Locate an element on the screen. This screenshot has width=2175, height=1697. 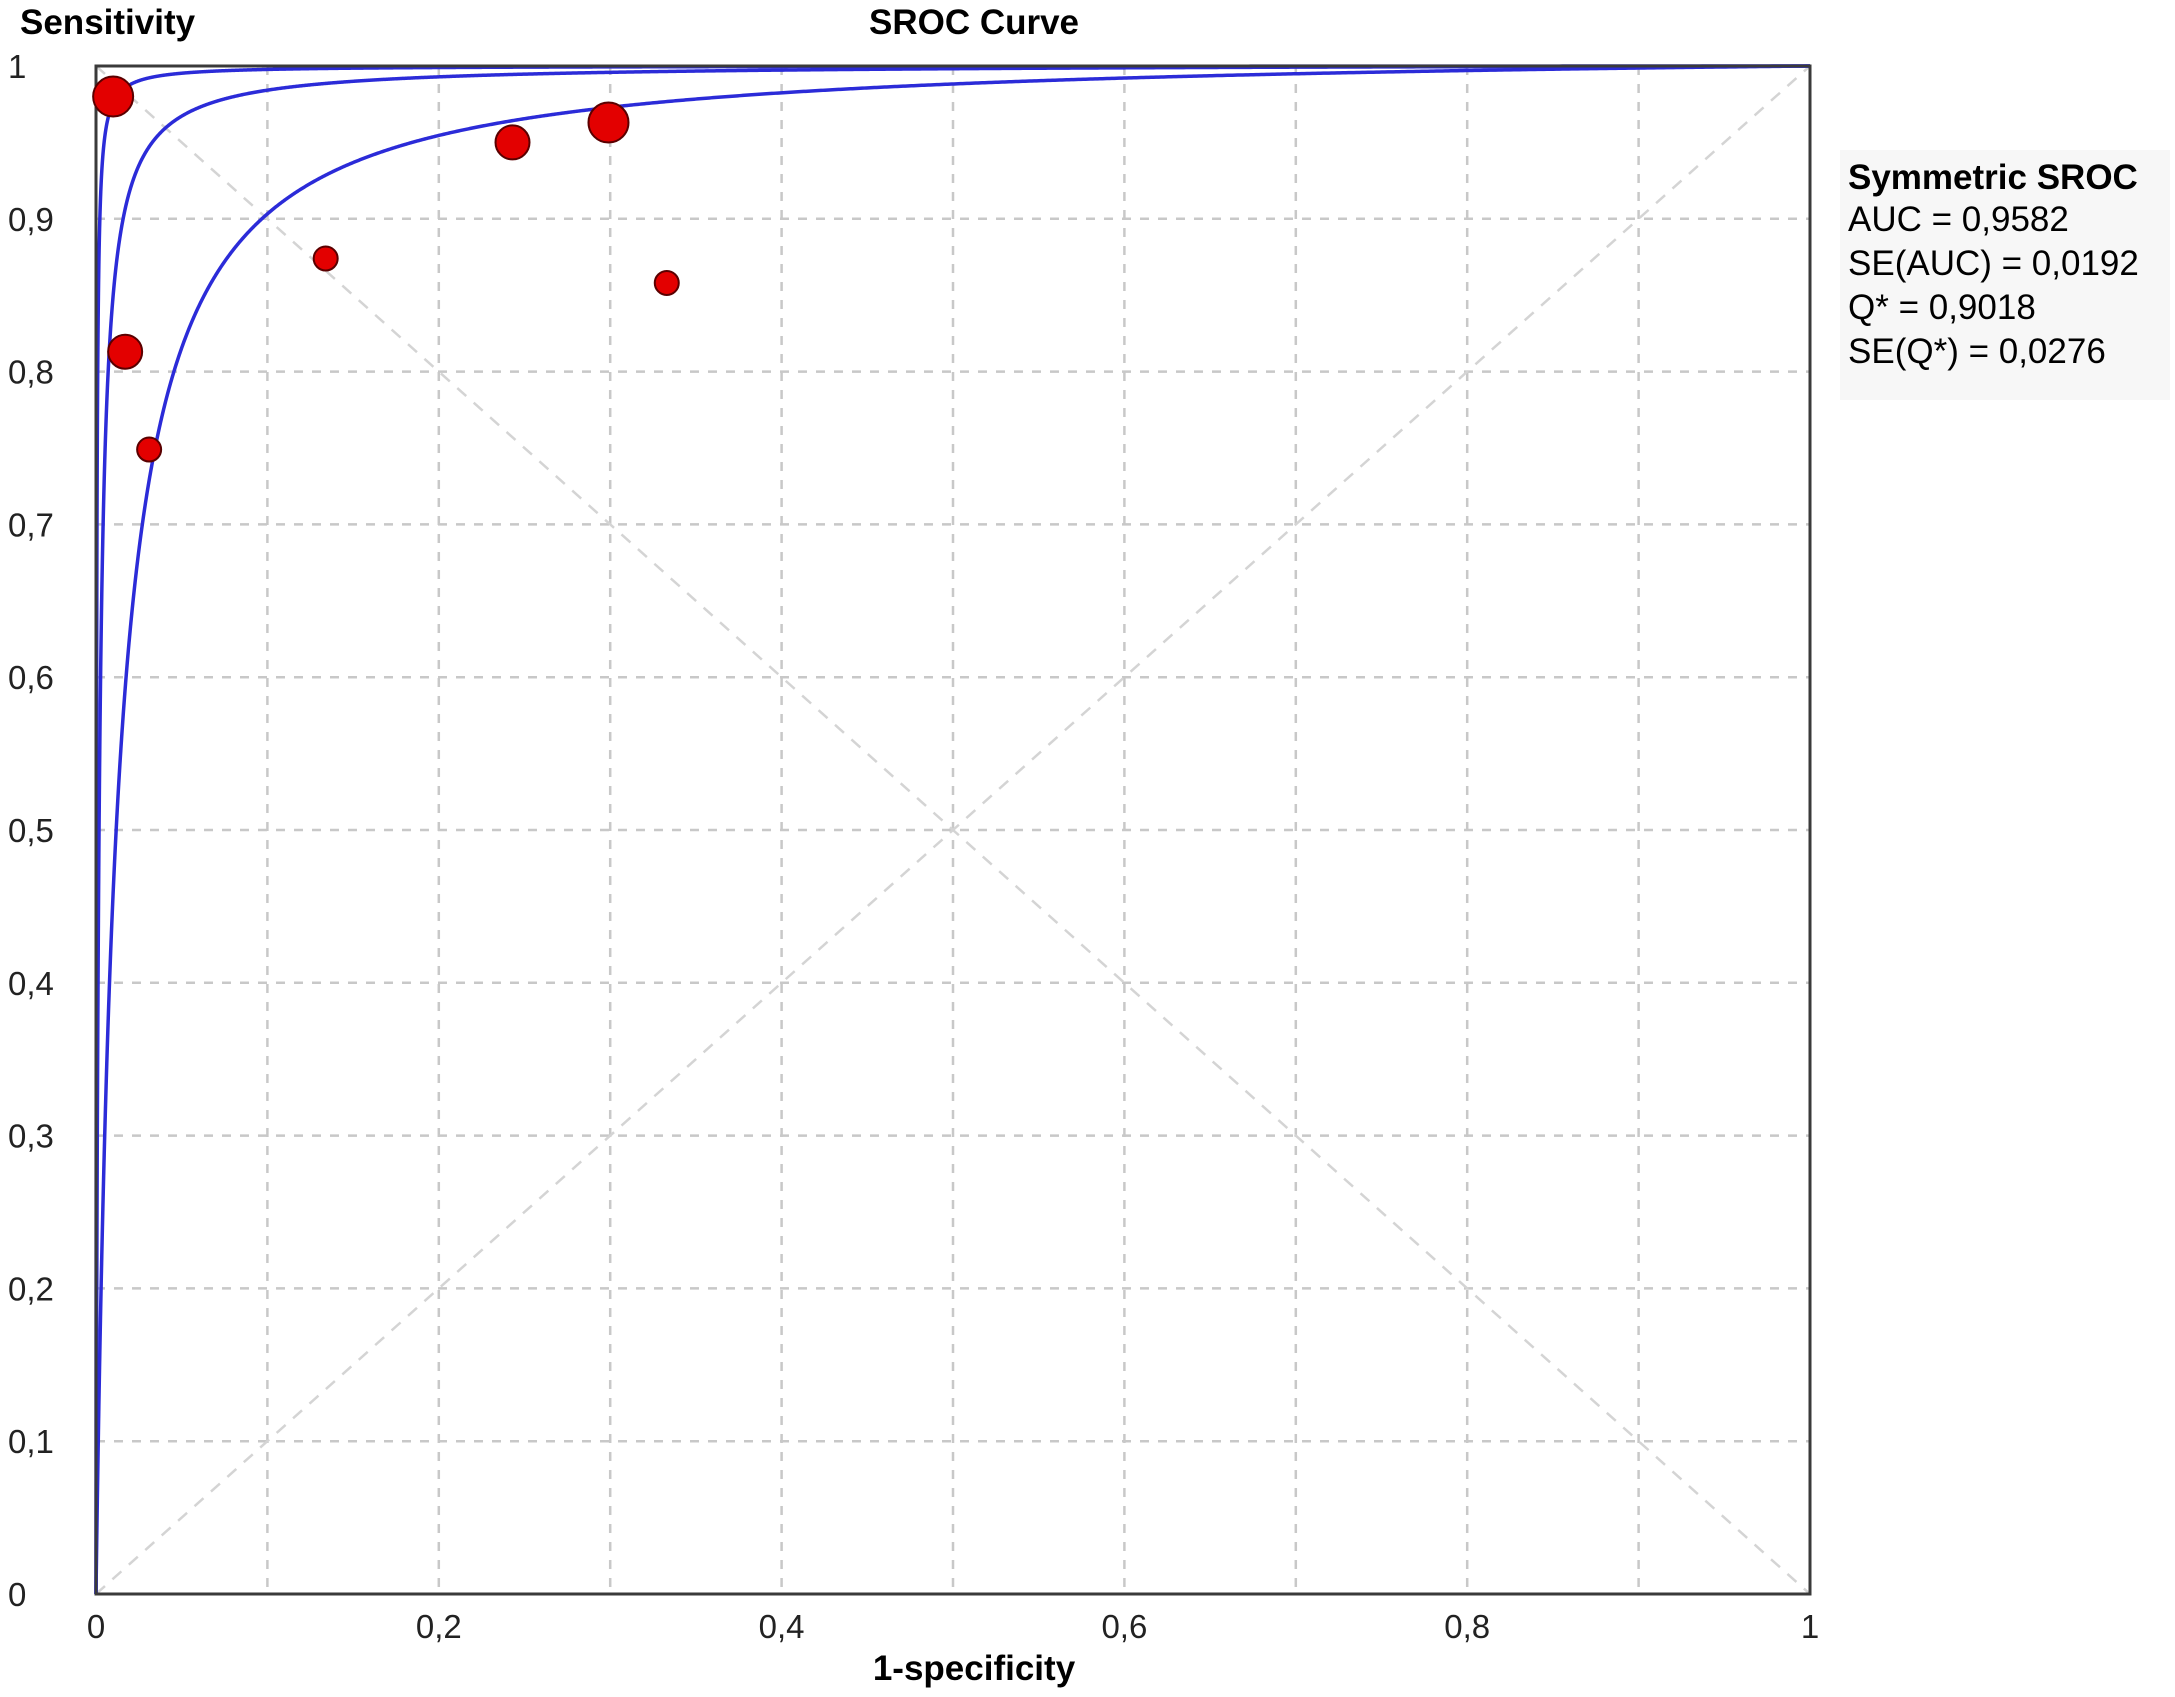
y-tick-label: 0,4 is located at coordinates (31, 983).